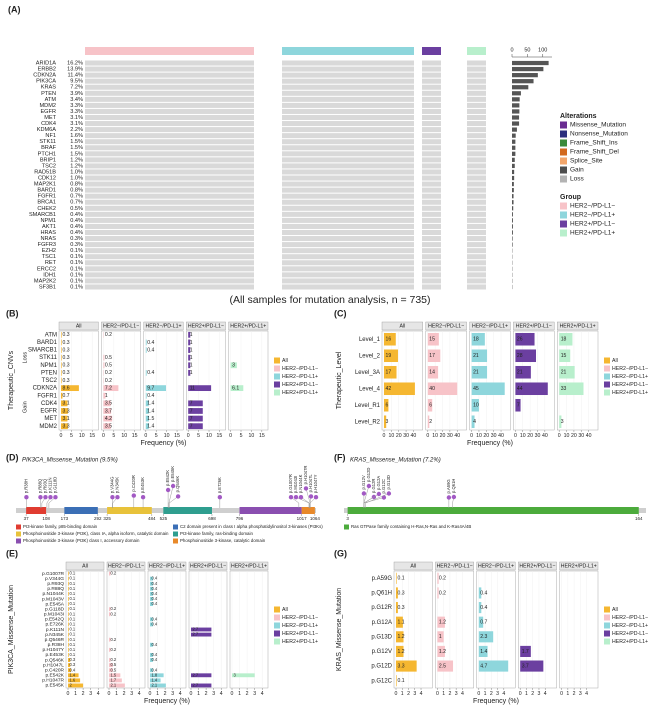 The image size is (660, 709). What do you see at coordinates (340, 553) in the screenshot?
I see `panel-label: (G)` at bounding box center [340, 553].